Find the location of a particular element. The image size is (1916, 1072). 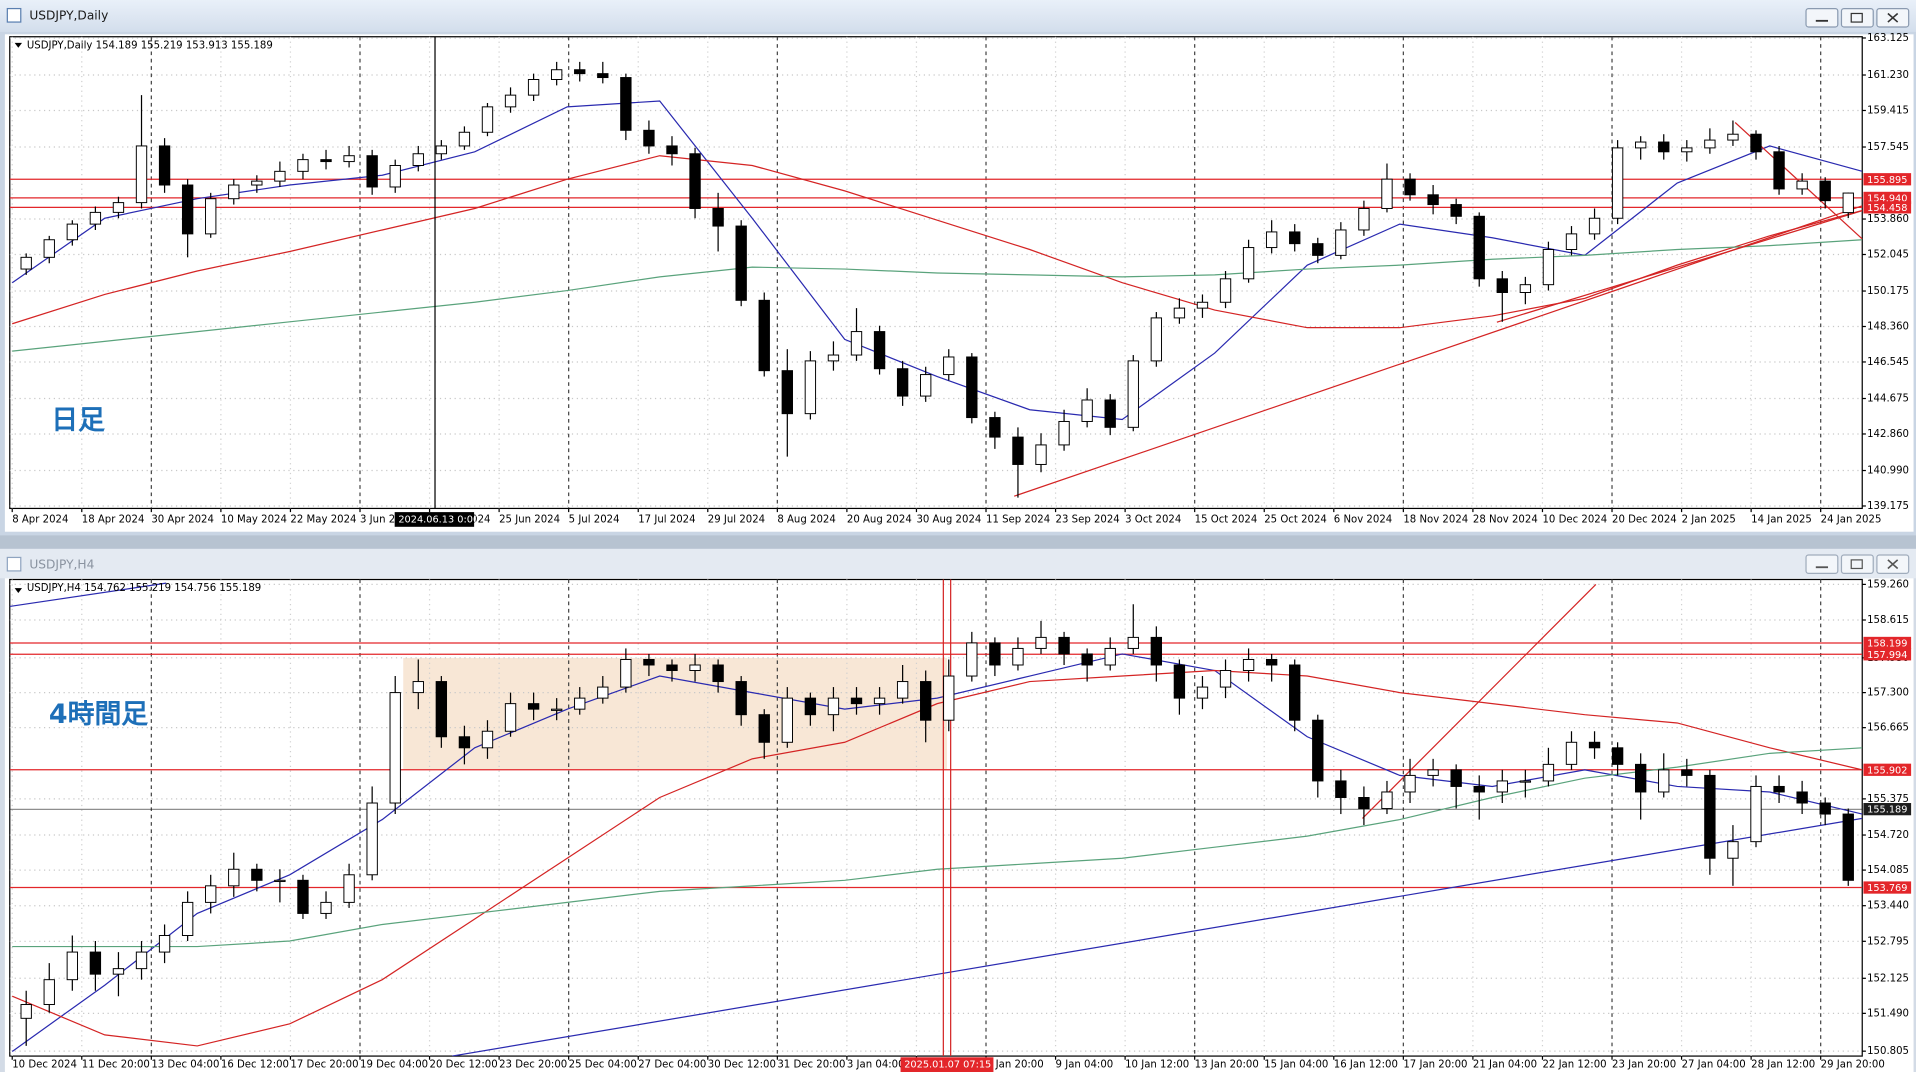

x-tick-label: 29 Jul 2024 is located at coordinates (736, 519).